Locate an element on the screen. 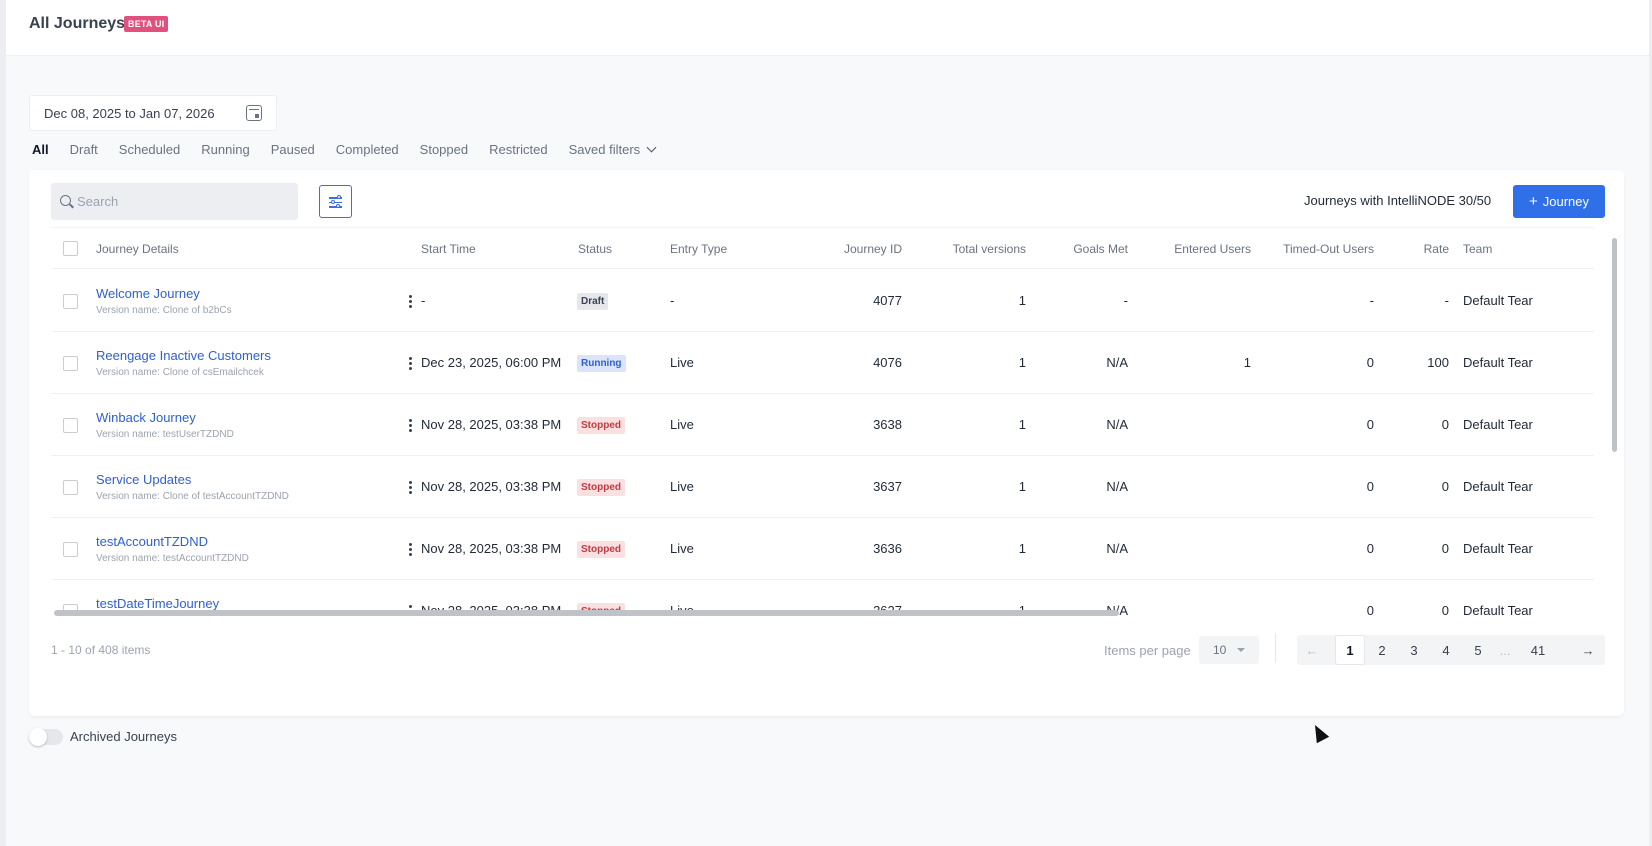 This screenshot has width=1652, height=846. table-row: testAccountTZDND Version name is located at coordinates (822, 549).